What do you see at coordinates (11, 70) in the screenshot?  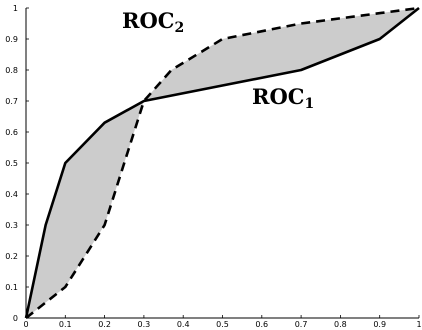 I see `y-tick-label-8: 0.8` at bounding box center [11, 70].